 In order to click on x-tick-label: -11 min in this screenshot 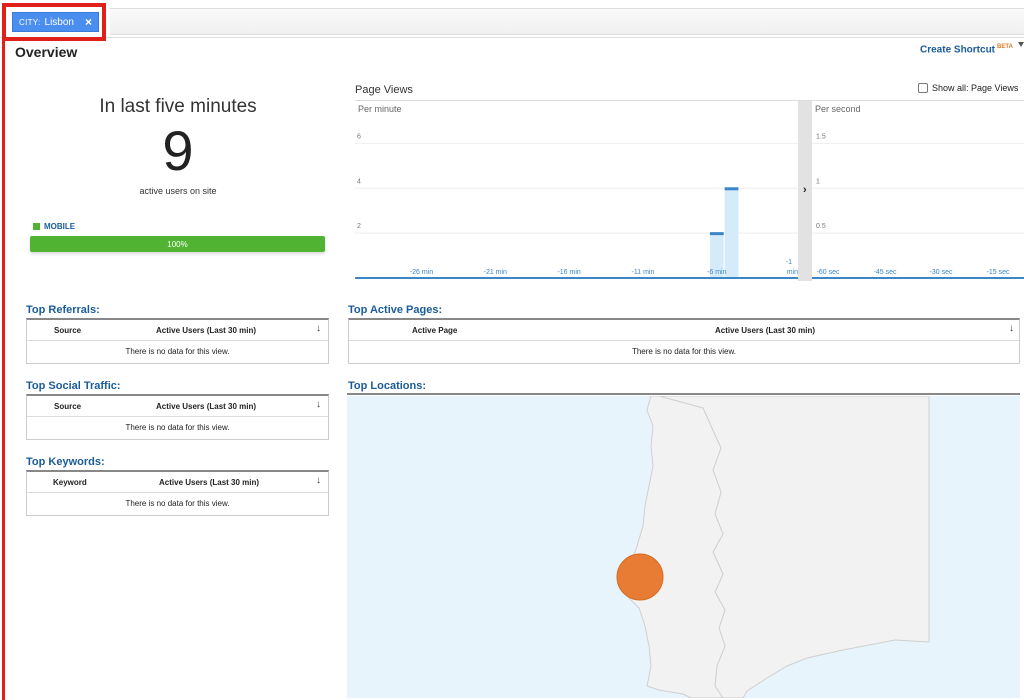, I will do `click(643, 272)`.